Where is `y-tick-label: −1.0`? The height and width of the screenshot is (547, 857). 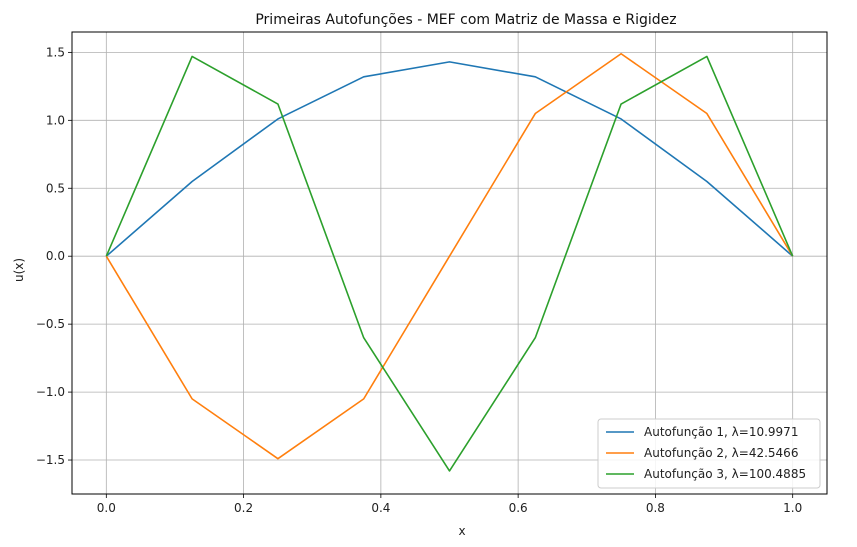 y-tick-label: −1.0 is located at coordinates (50, 392).